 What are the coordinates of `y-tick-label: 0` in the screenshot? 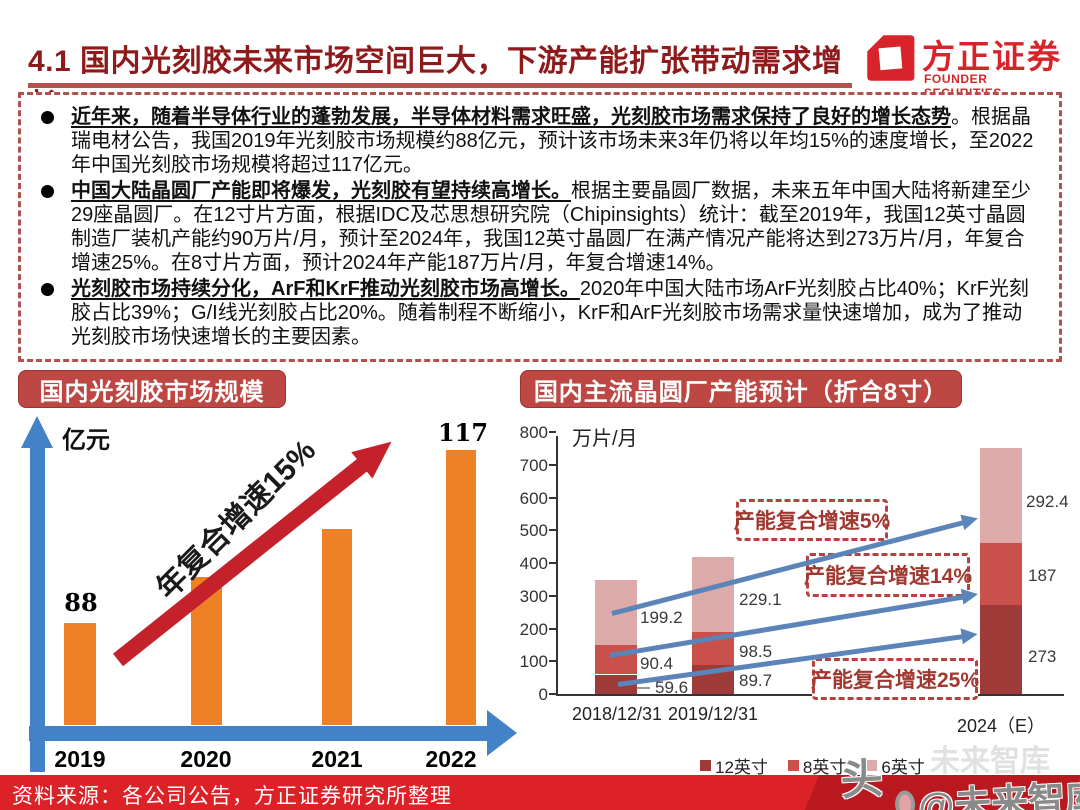 It's located at (543, 694).